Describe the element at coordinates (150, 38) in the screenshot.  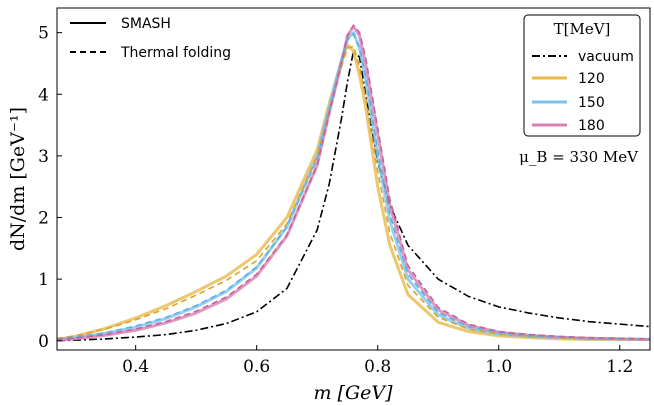
I see `style-legend: SMASH Thermal folding` at that location.